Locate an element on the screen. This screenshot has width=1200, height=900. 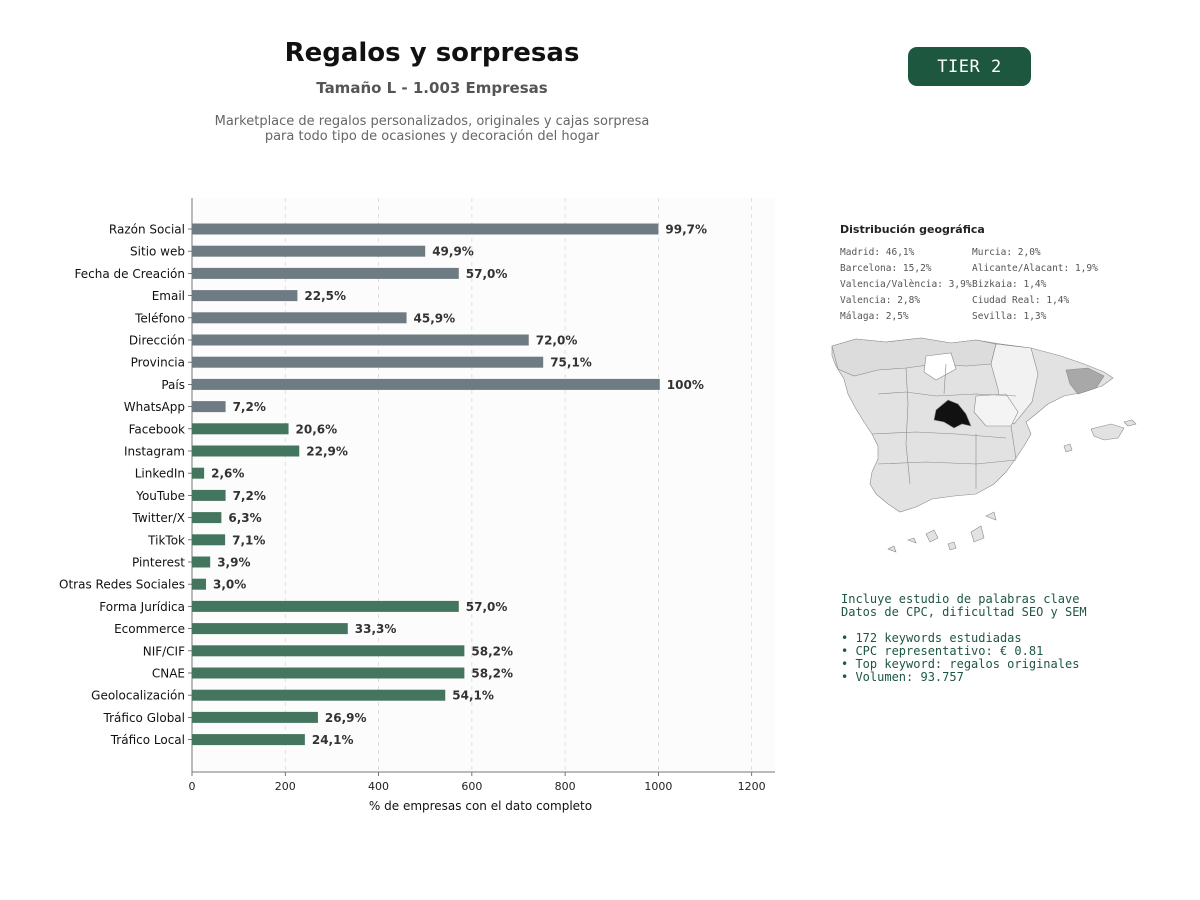
geo-item: Murcia: 2,0% is located at coordinates (1006, 252).